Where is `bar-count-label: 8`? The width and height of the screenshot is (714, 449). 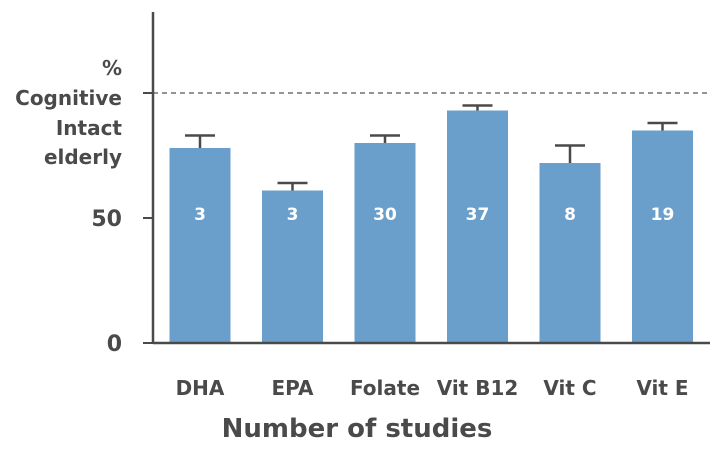
bar-count-label: 8 is located at coordinates (570, 215).